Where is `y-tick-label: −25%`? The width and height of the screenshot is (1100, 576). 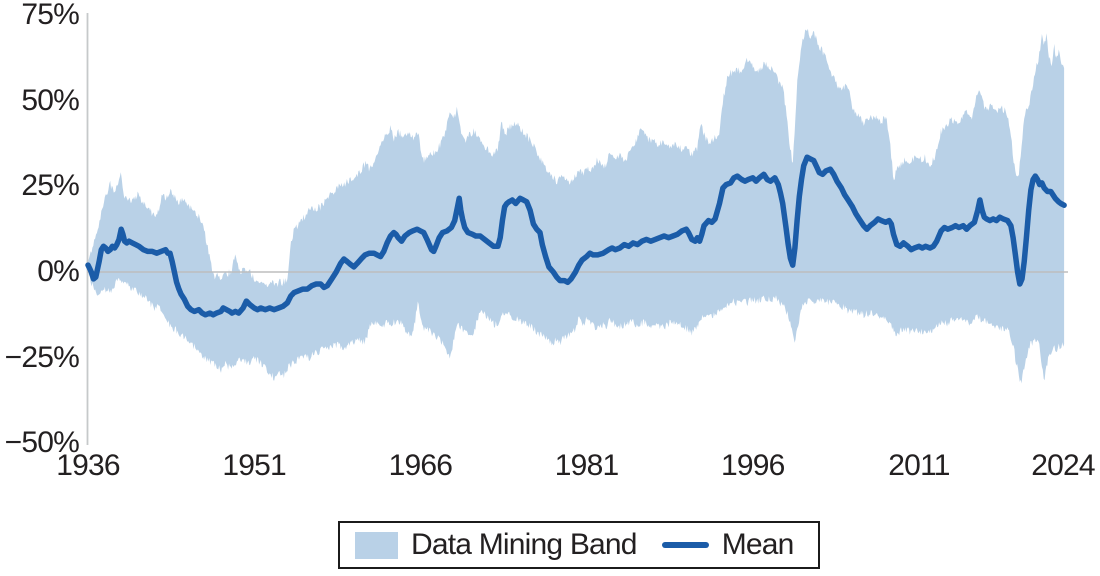
y-tick-label: −25% is located at coordinates (42, 357).